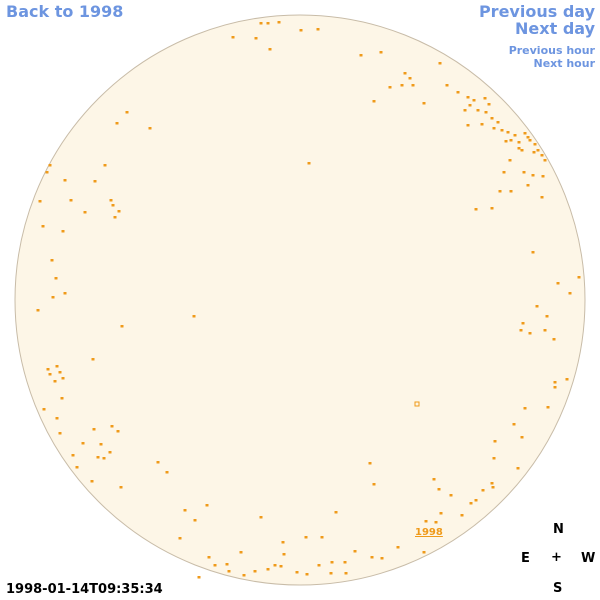 The image size is (600, 600). I want to click on compass-south: S, so click(558, 588).